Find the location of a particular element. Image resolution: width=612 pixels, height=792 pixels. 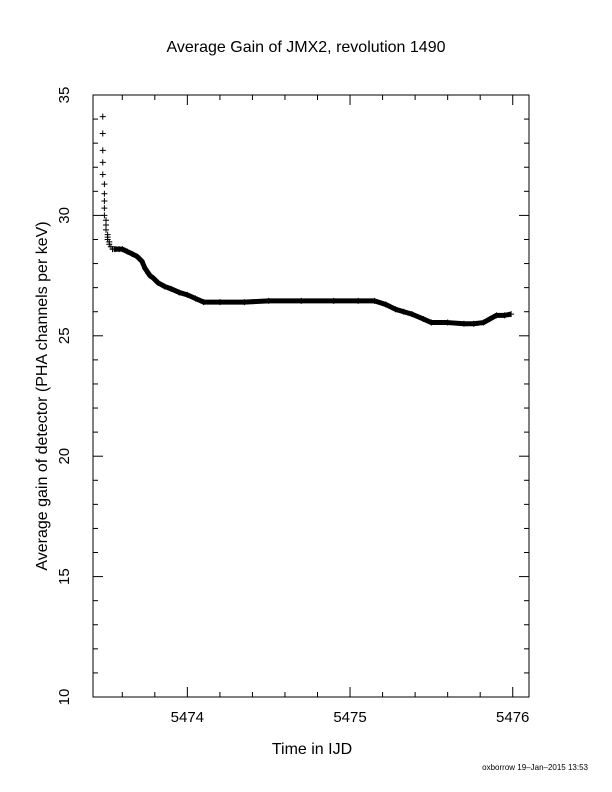

y-tick-label: 20 is located at coordinates (64, 456).